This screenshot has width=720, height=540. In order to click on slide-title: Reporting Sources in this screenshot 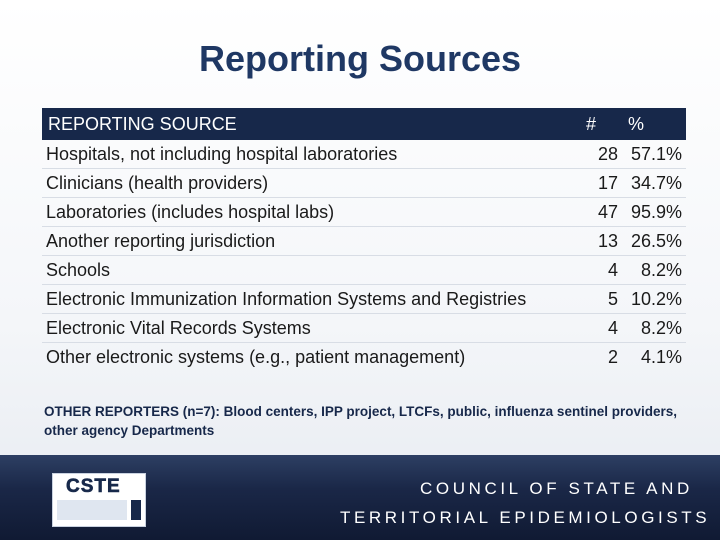, I will do `click(360, 58)`.